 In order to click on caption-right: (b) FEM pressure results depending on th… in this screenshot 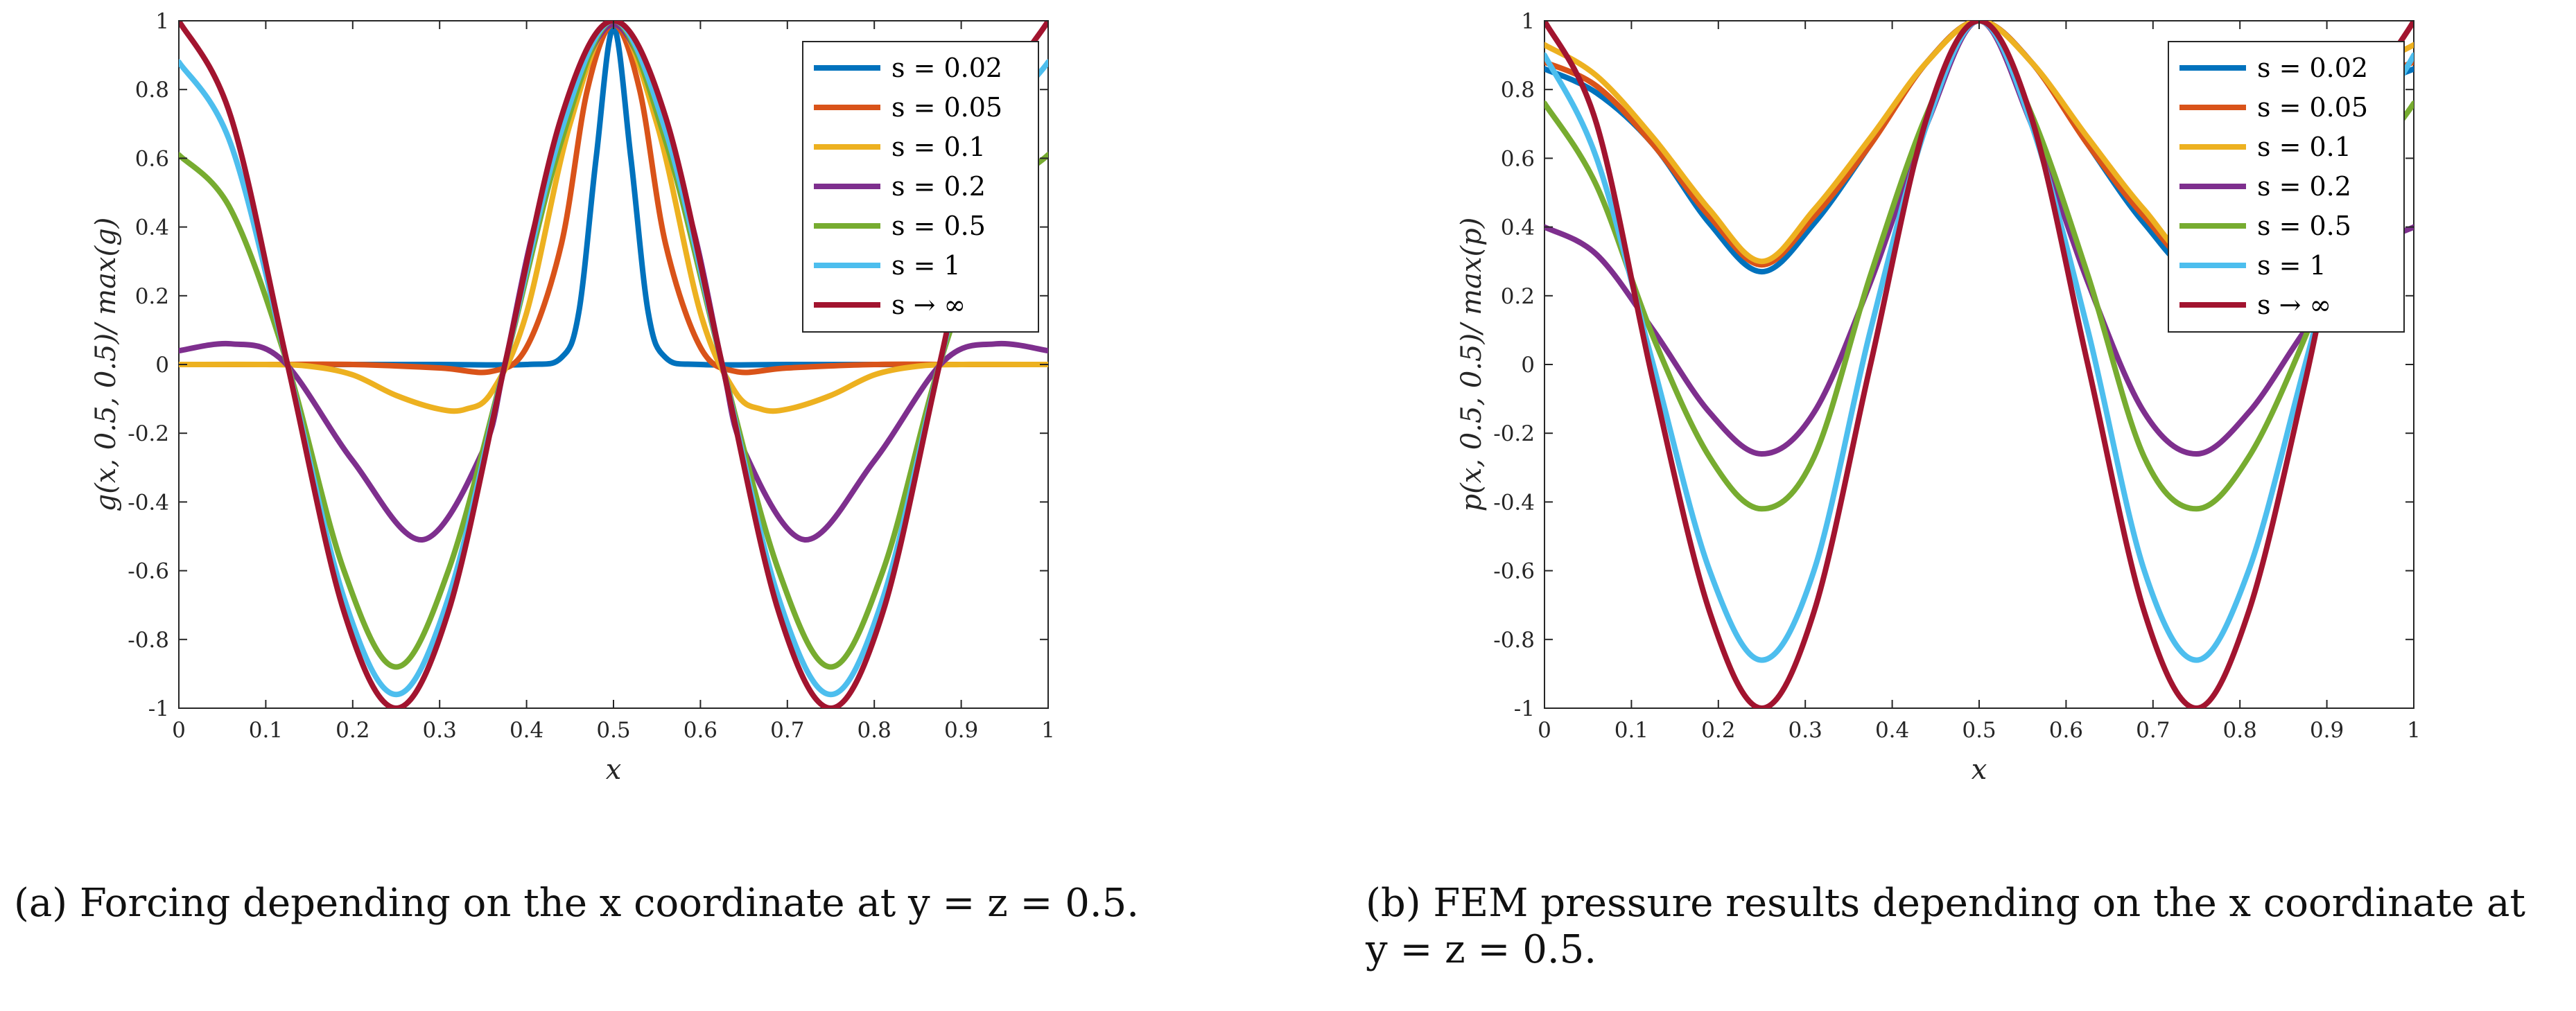, I will do `click(1945, 927)`.